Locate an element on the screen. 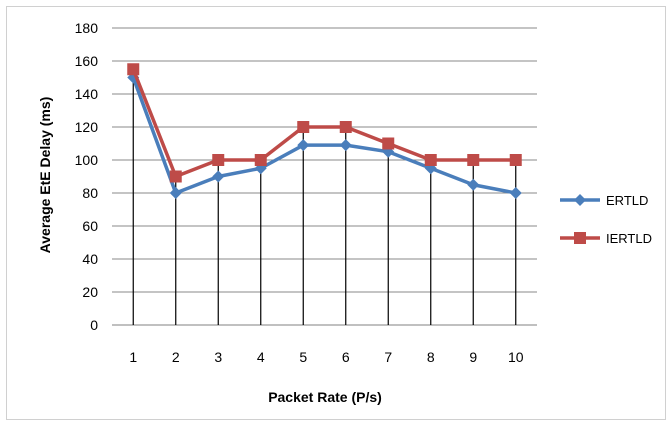 The width and height of the screenshot is (672, 428). y-tick-label: 160 is located at coordinates (87, 61).